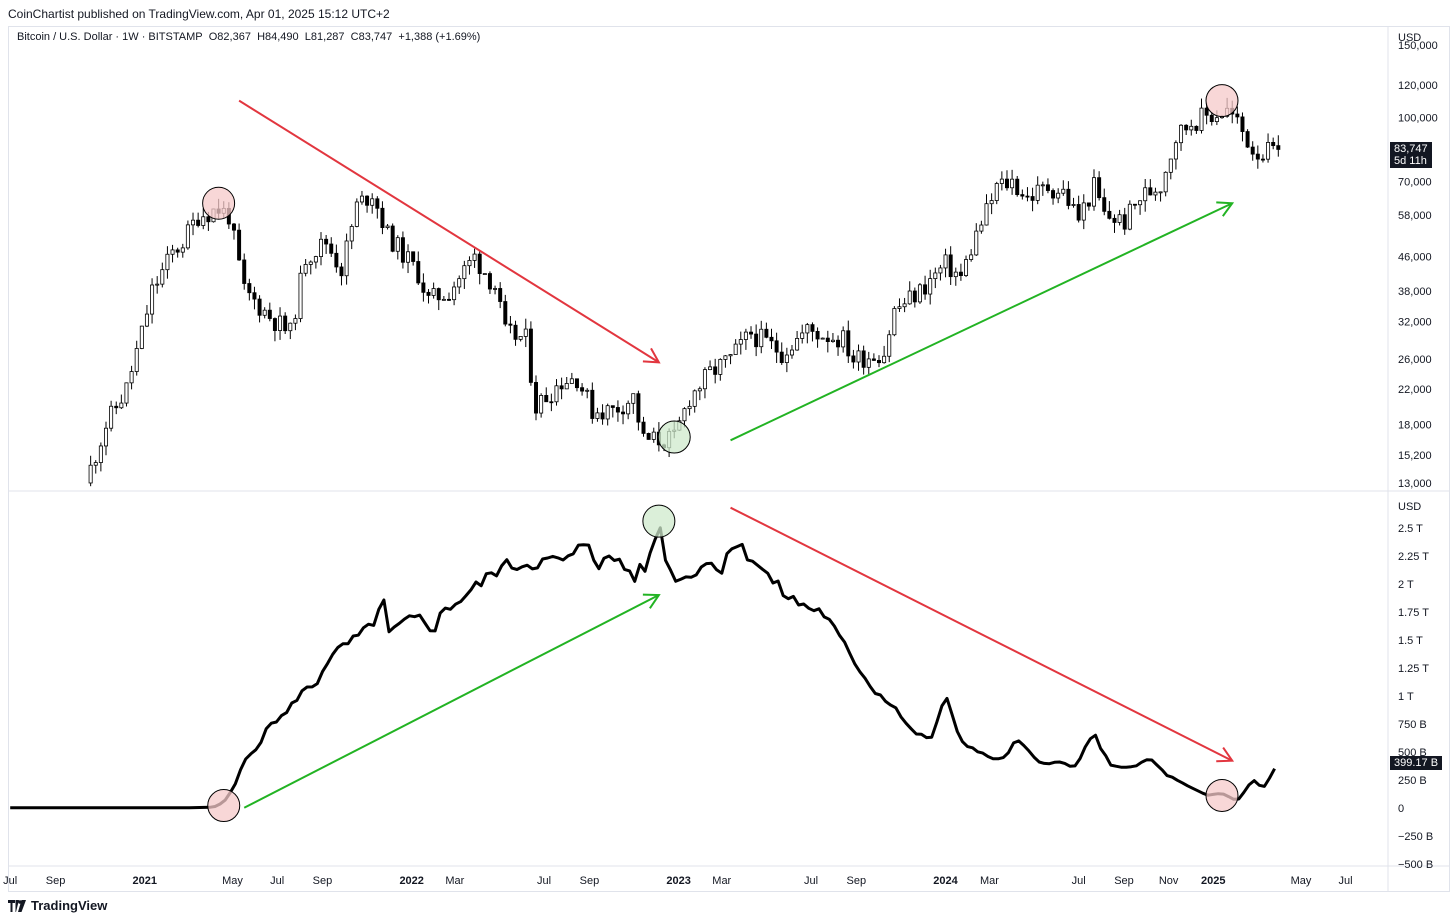 Image resolution: width=1456 pixels, height=921 pixels. I want to click on bottom-axis-tick-label: 500 B, so click(1412, 753).